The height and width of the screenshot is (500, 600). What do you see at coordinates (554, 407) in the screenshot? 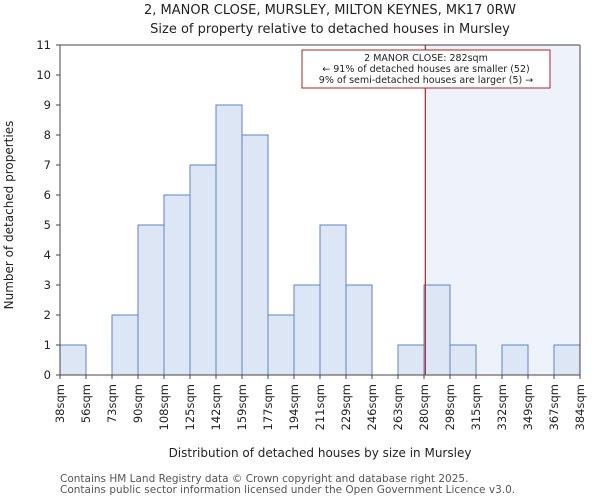
I see `x-tick-label-367sqm: 367sqm` at bounding box center [554, 407].